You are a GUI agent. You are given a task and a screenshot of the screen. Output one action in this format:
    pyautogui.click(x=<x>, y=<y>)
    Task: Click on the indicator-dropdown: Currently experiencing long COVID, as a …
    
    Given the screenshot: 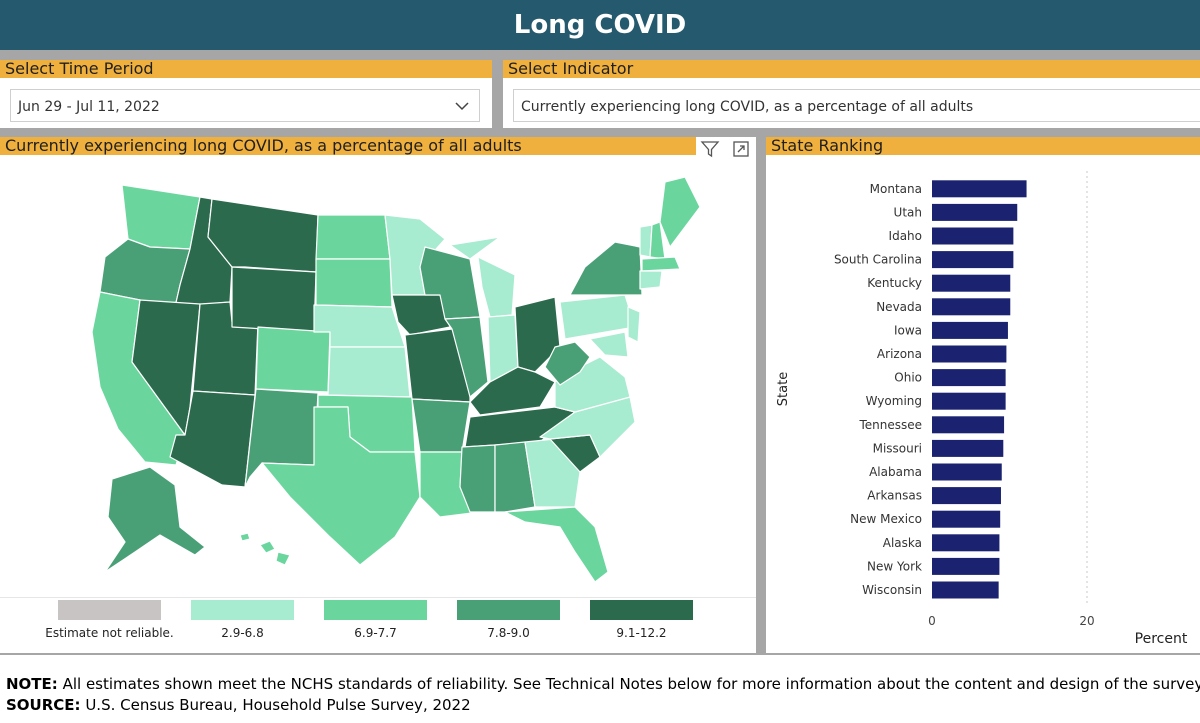 What is the action you would take?
    pyautogui.click(x=856, y=105)
    